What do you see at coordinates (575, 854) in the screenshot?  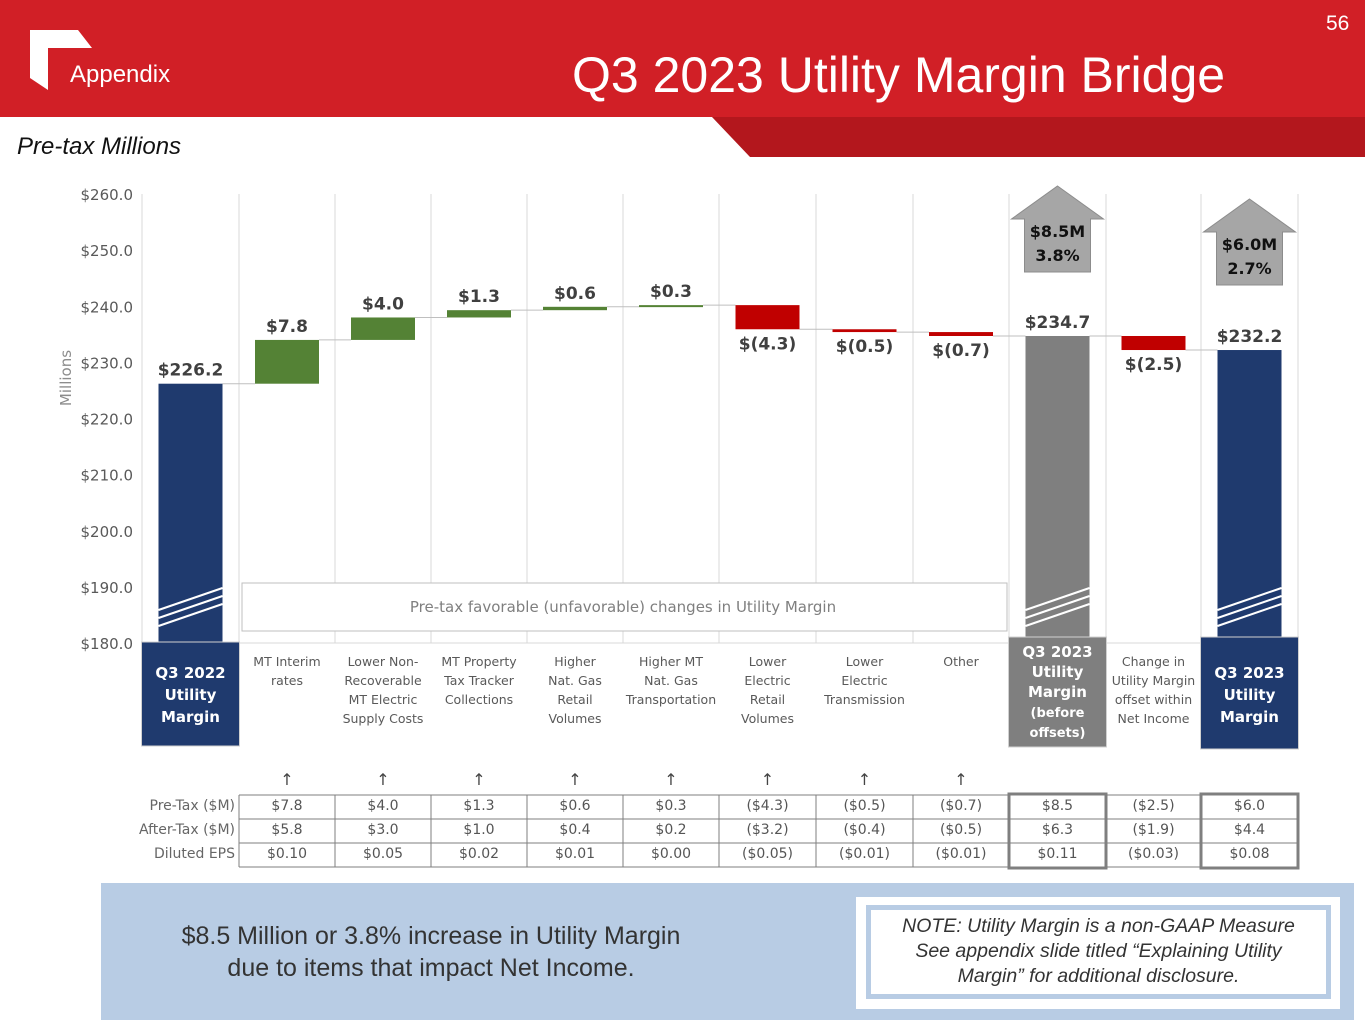 I see `table-cell: $0.01` at bounding box center [575, 854].